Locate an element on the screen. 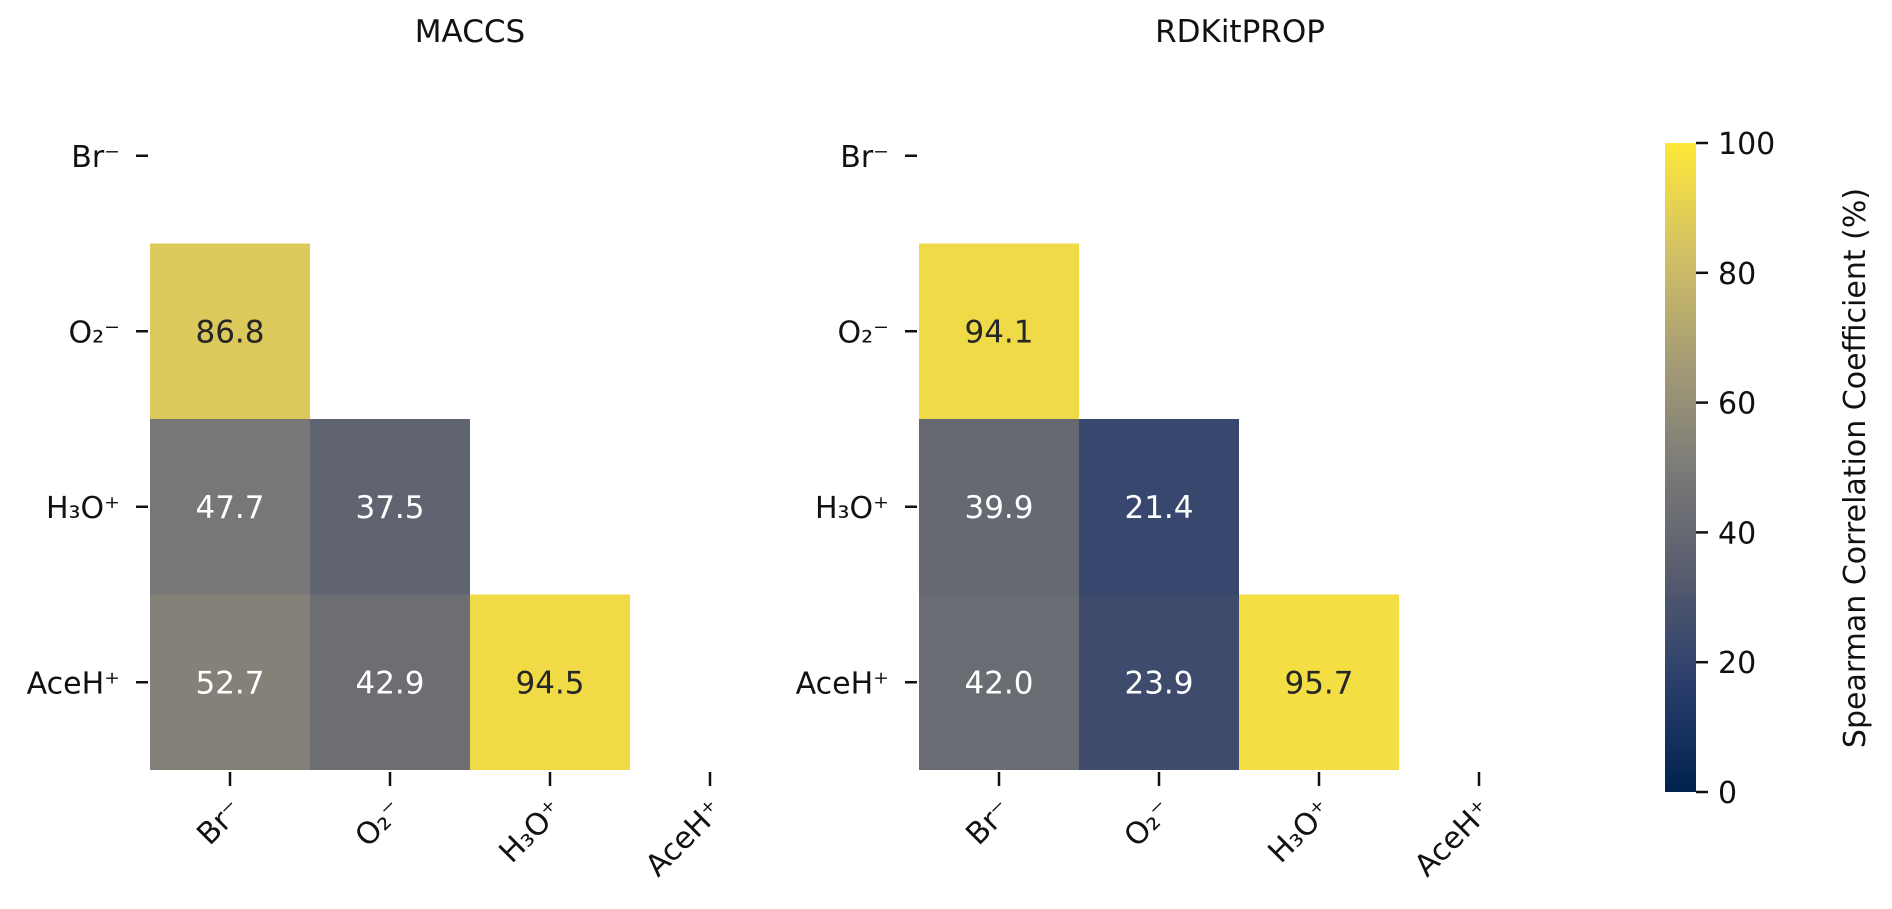 The width and height of the screenshot is (1892, 909). cell-value-label: 37.5 is located at coordinates (389, 508).